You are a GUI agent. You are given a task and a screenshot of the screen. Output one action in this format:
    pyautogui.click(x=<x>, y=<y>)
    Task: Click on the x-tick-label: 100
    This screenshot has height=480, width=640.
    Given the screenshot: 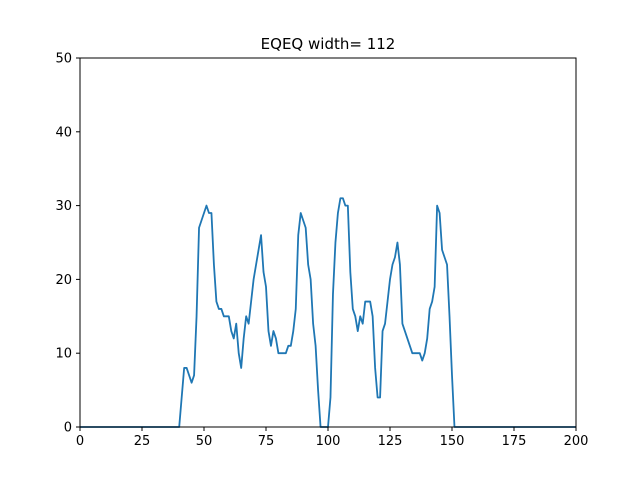 What is the action you would take?
    pyautogui.click(x=328, y=441)
    